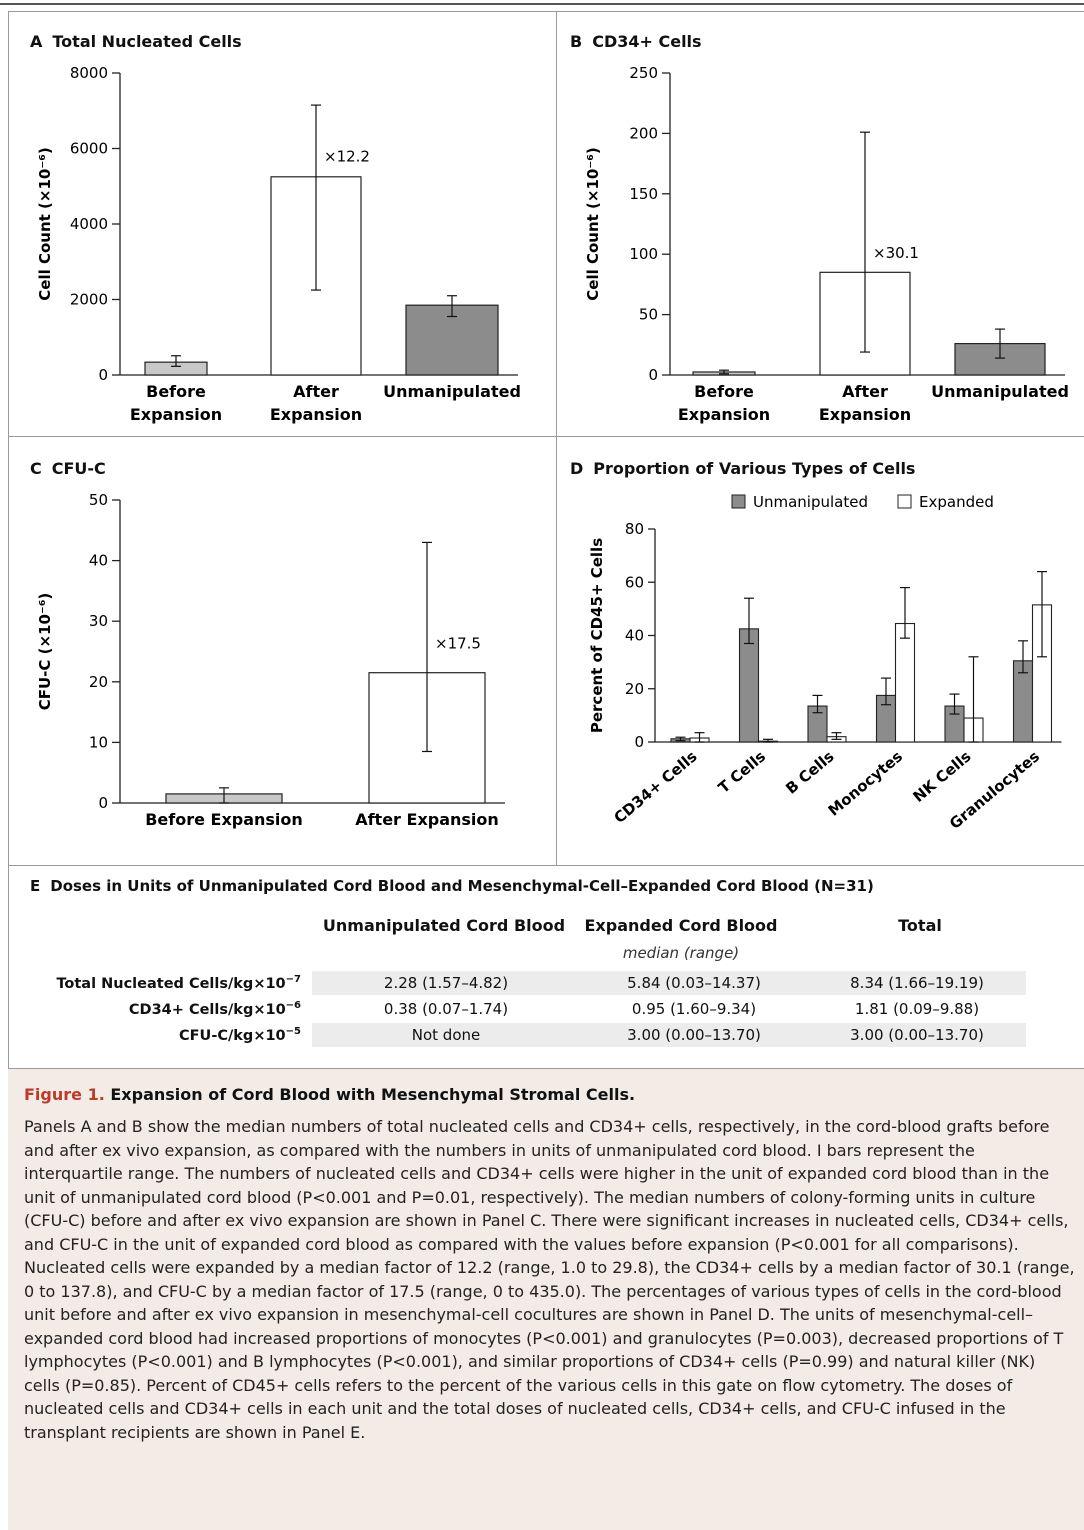 Image resolution: width=1084 pixels, height=1530 pixels. I want to click on cell-tnc-expanded: 5.84 (0.03–14.37), so click(694, 983).